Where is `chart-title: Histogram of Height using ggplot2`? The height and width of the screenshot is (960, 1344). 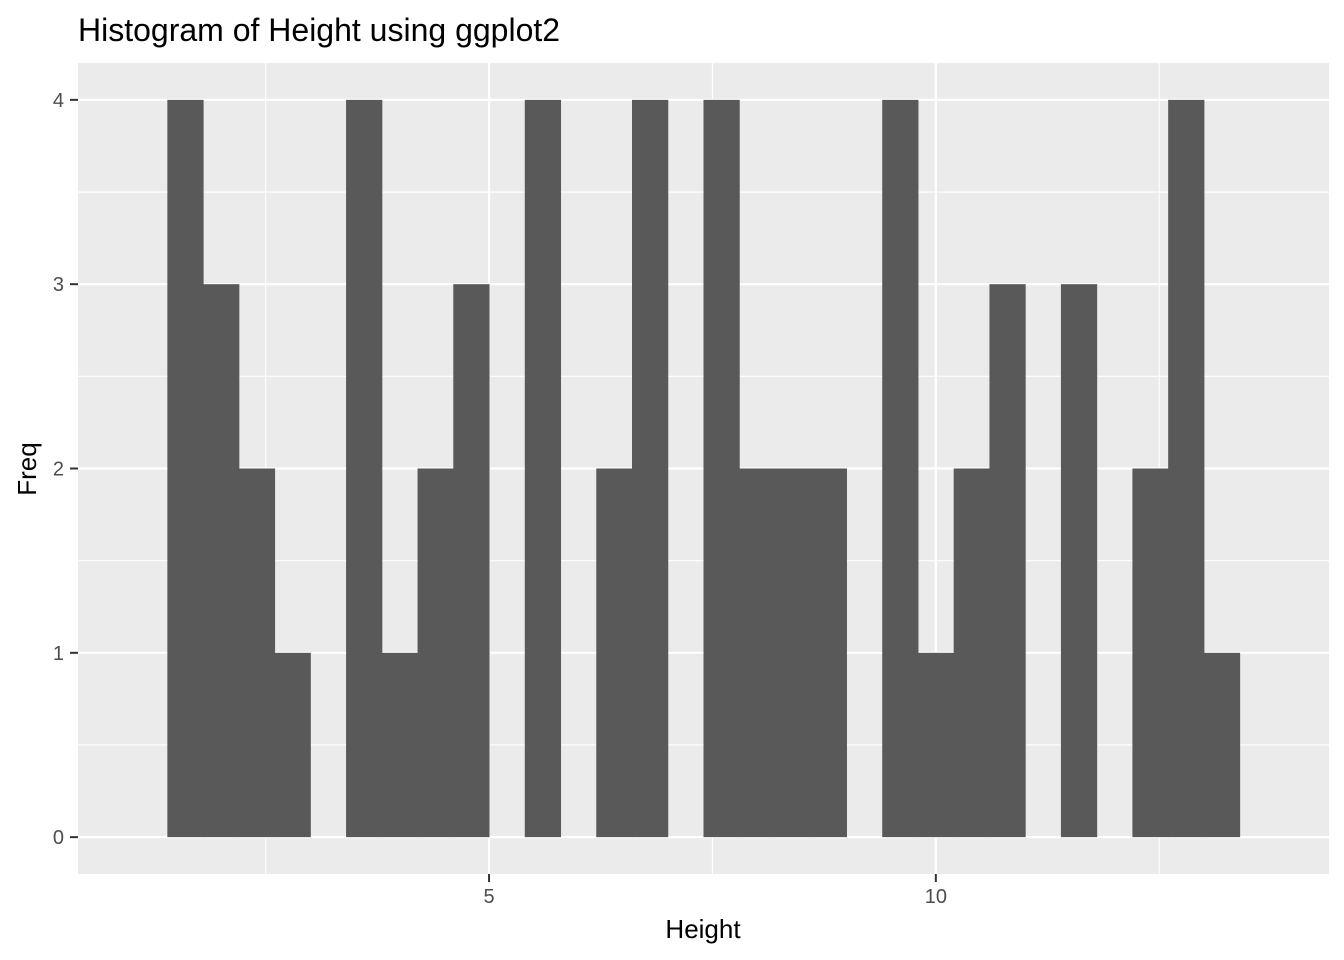 chart-title: Histogram of Height using ggplot2 is located at coordinates (319, 30).